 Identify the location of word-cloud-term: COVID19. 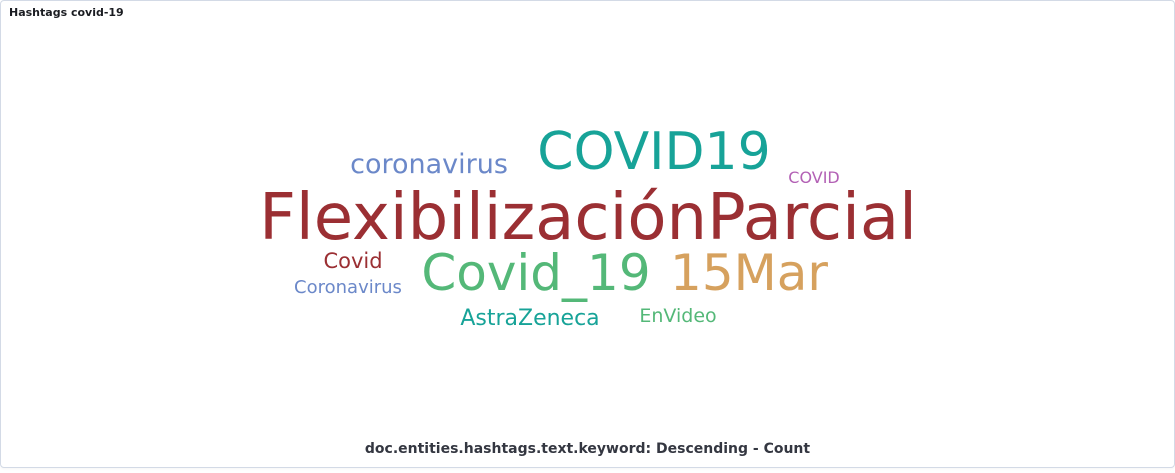
(653, 152).